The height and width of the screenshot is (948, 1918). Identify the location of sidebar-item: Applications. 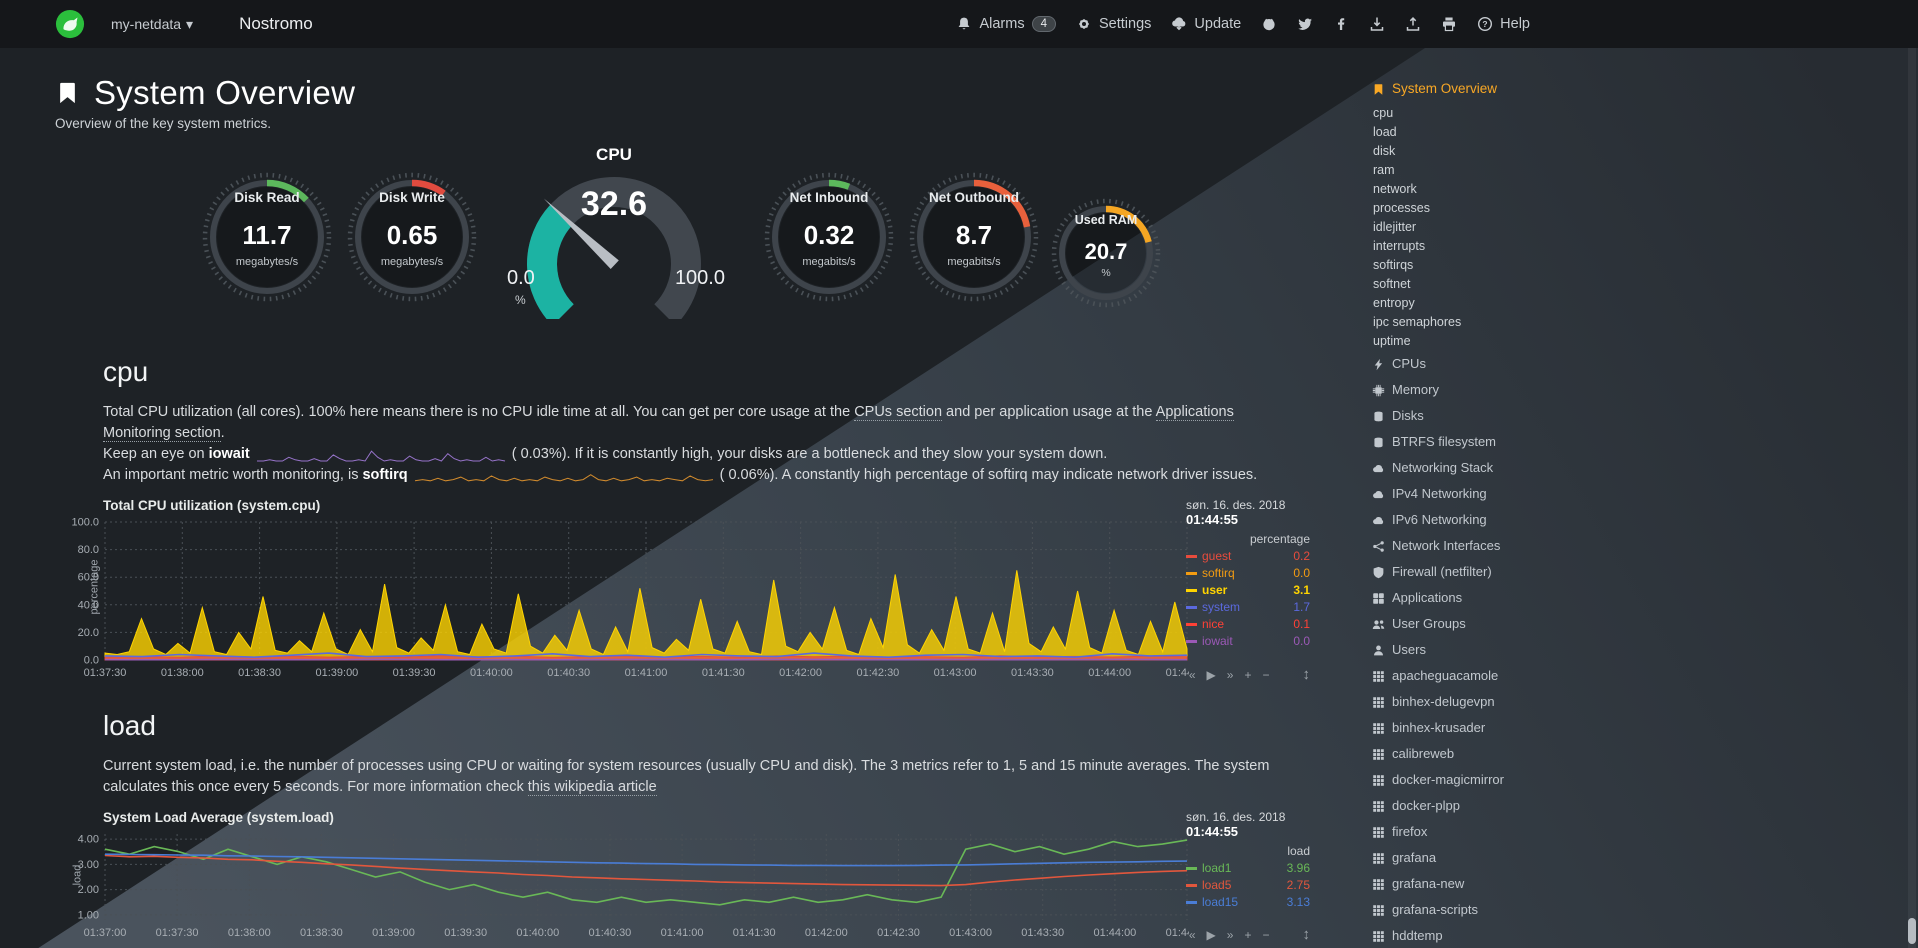
(1645, 598).